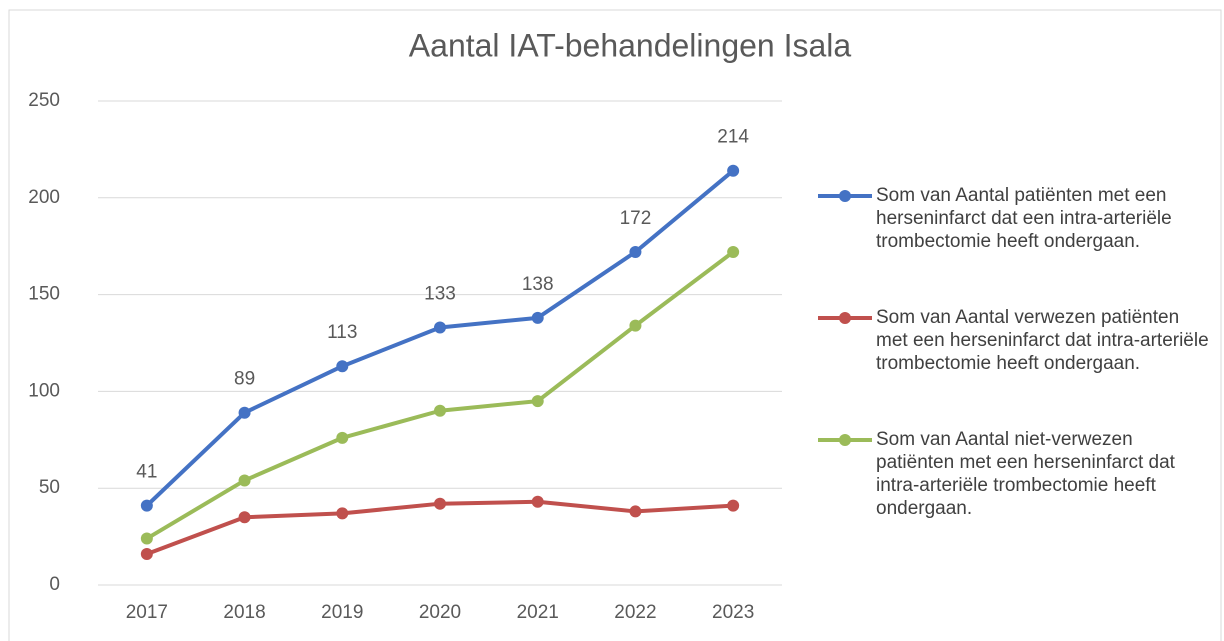 The width and height of the screenshot is (1224, 641). Describe the element at coordinates (44, 294) in the screenshot. I see `y-tick-label: 150` at that location.